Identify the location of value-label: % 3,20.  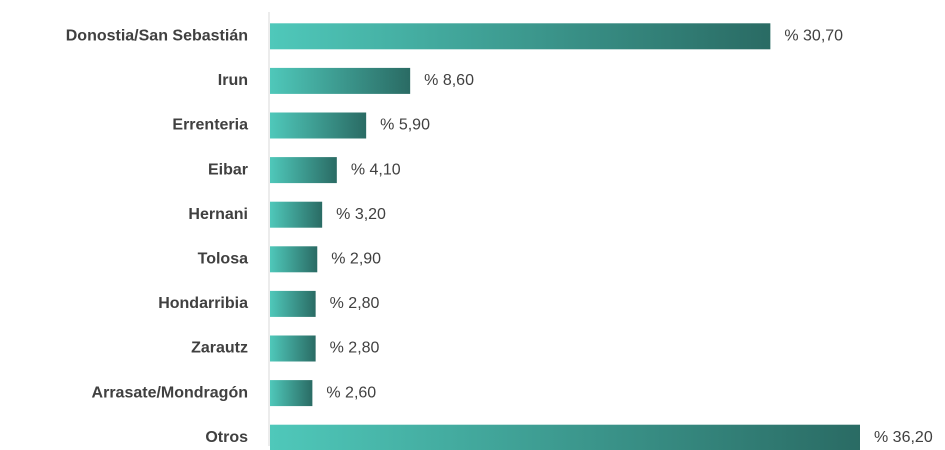
(361, 214).